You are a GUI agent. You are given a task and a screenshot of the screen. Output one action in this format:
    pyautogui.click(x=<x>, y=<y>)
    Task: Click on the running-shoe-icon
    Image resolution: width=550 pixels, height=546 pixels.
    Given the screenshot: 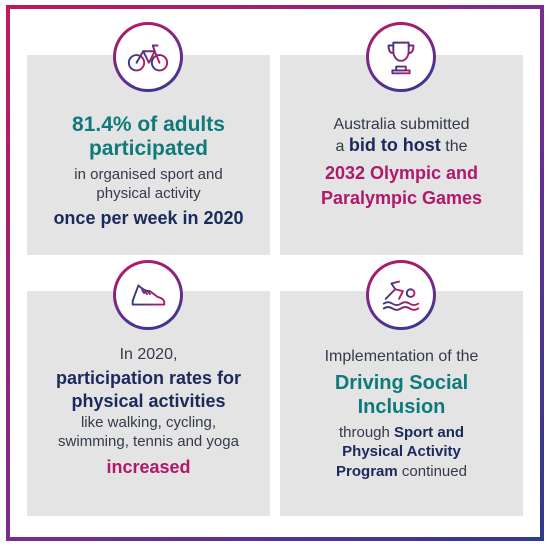 What is the action you would take?
    pyautogui.click(x=148, y=297)
    